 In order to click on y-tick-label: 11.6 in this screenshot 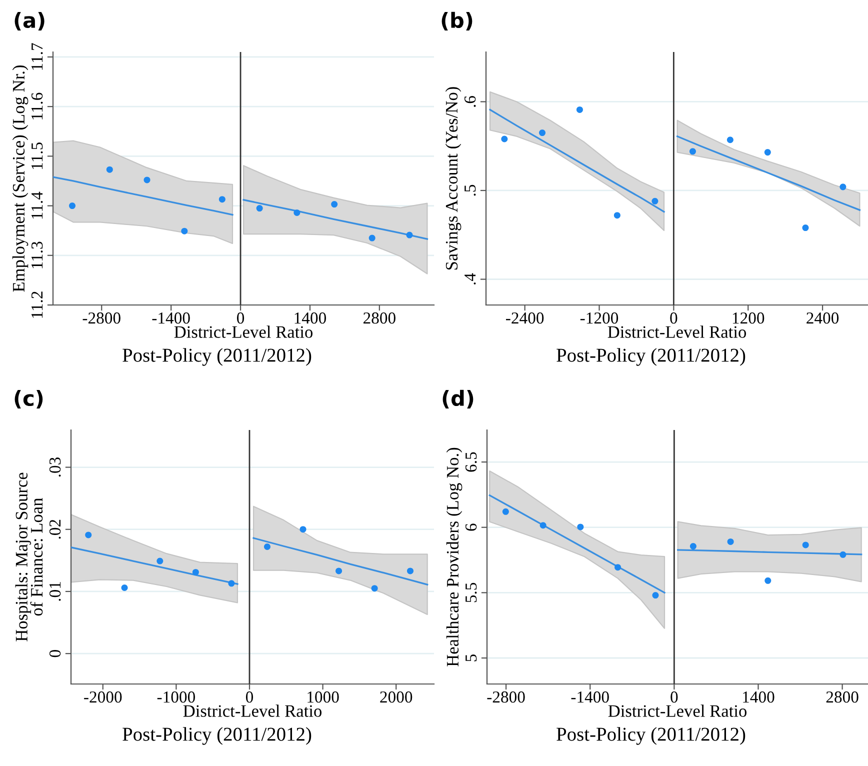, I will do `click(37, 106)`.